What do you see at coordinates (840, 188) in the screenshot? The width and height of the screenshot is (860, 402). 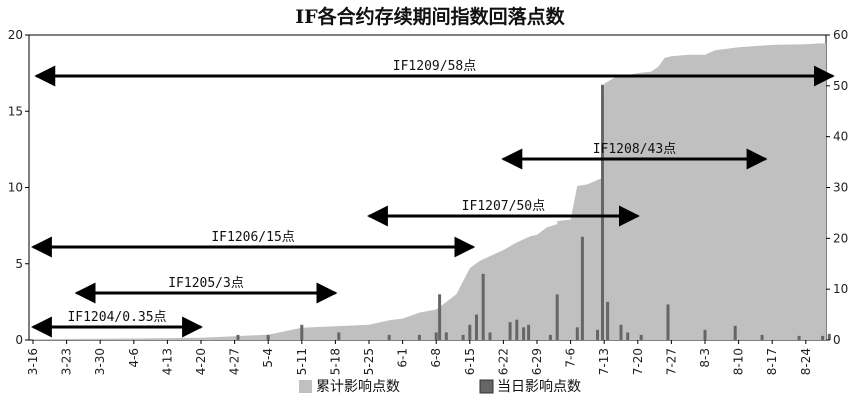 I see `right-tick-label: 30` at bounding box center [840, 188].